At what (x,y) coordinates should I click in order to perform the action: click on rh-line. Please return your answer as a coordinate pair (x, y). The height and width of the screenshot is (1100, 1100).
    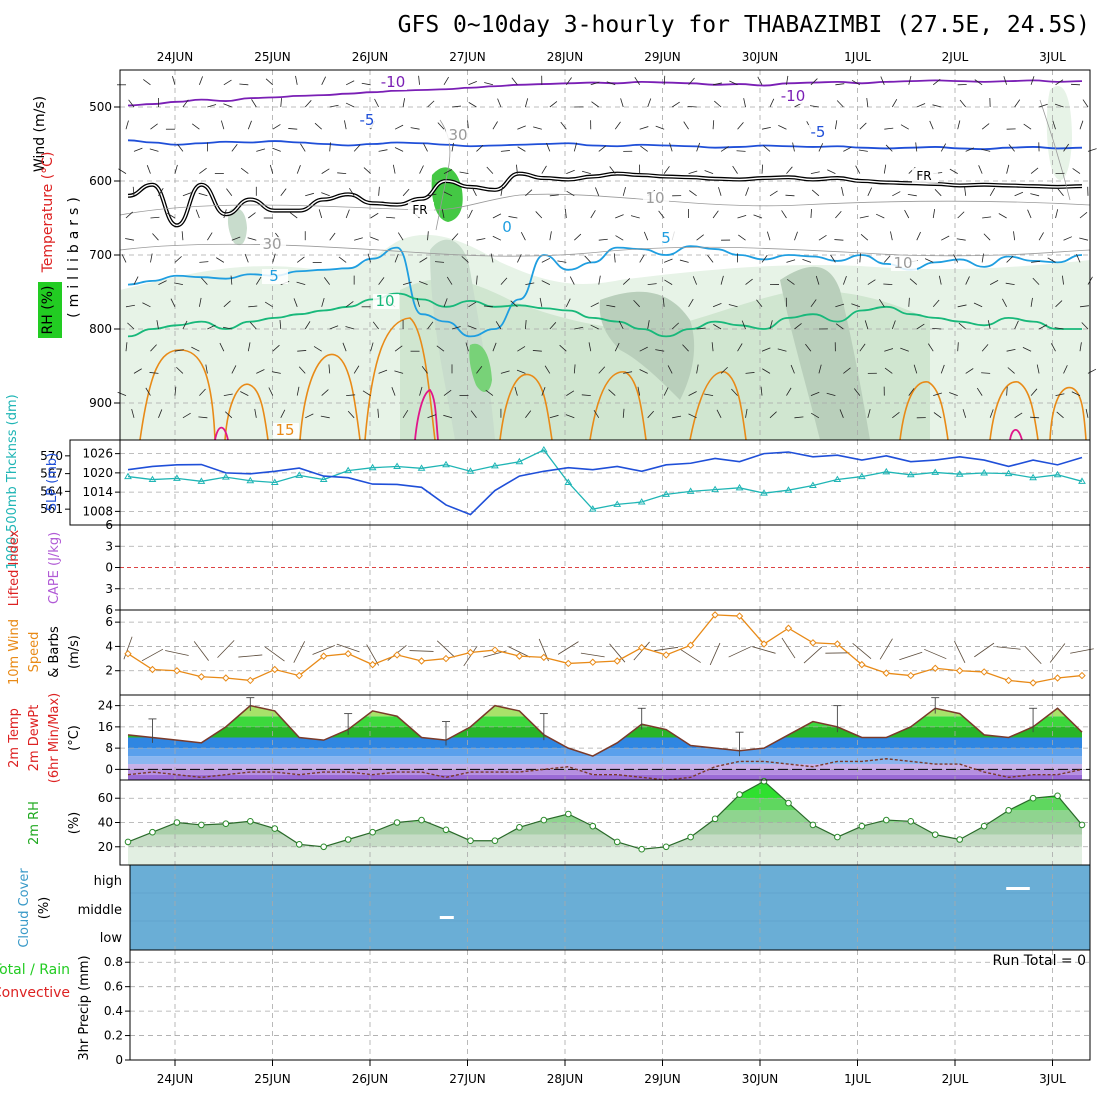
    Looking at the image, I should click on (605, 815).